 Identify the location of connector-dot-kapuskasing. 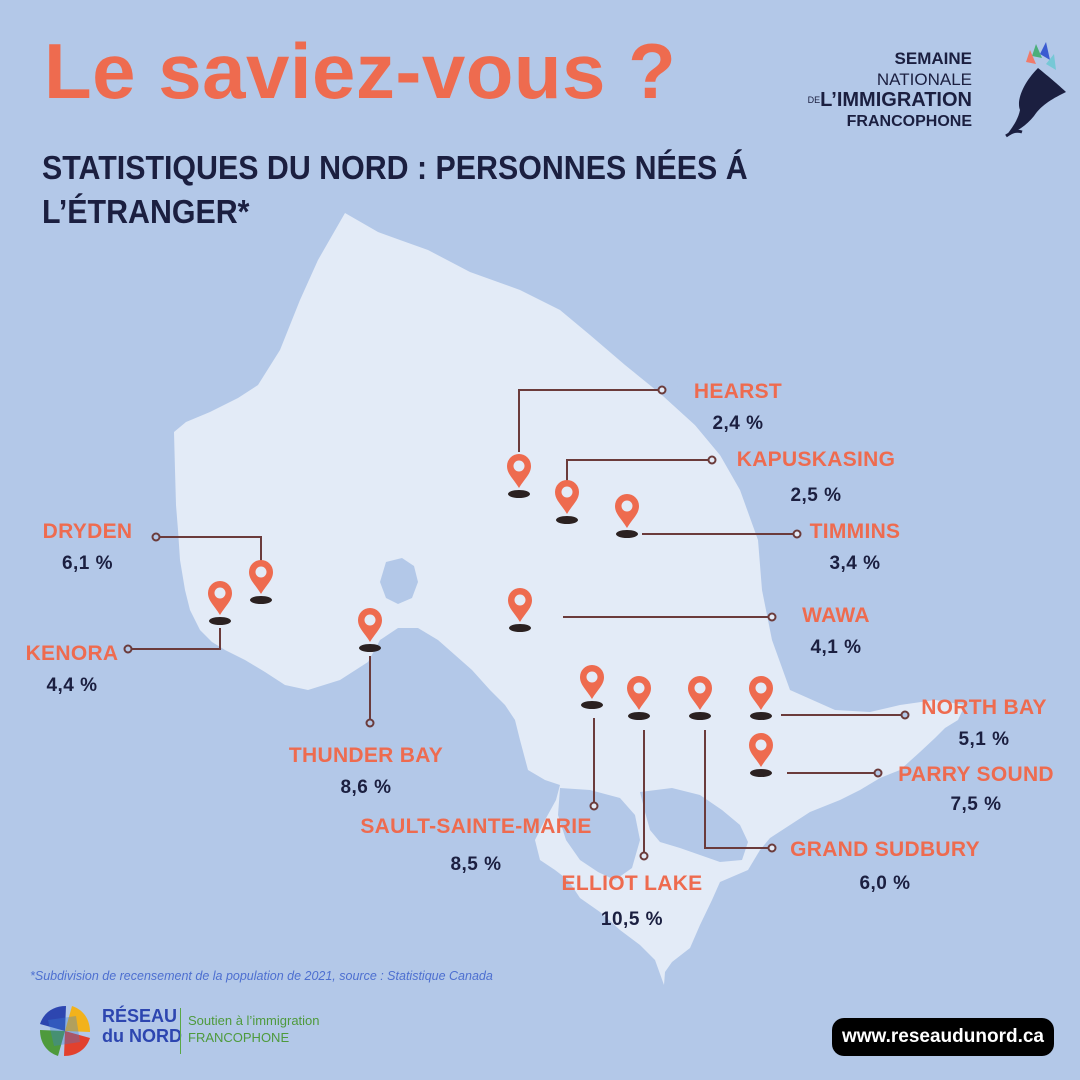
(712, 460).